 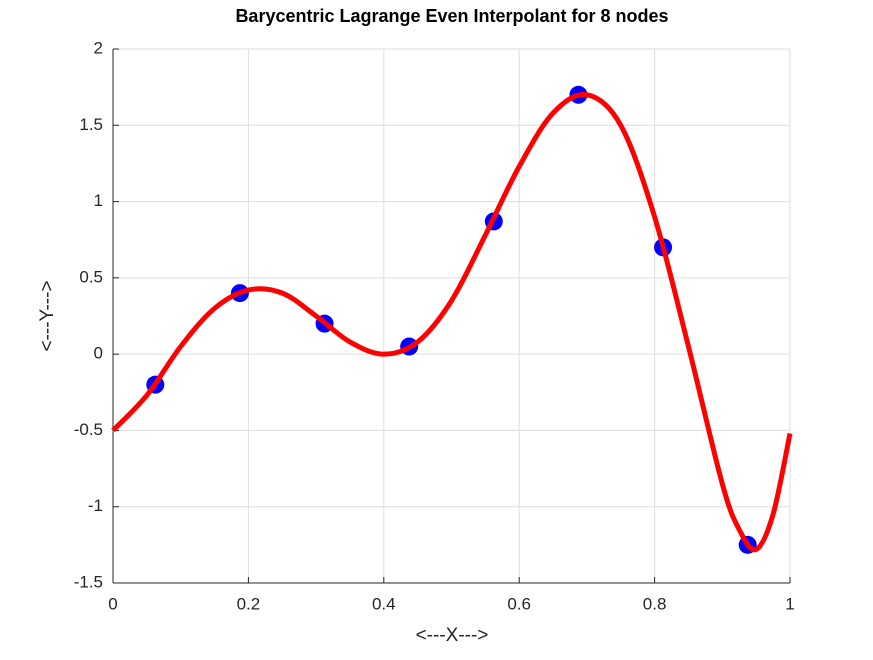 I want to click on y-tick-label: 2, so click(x=98, y=47).